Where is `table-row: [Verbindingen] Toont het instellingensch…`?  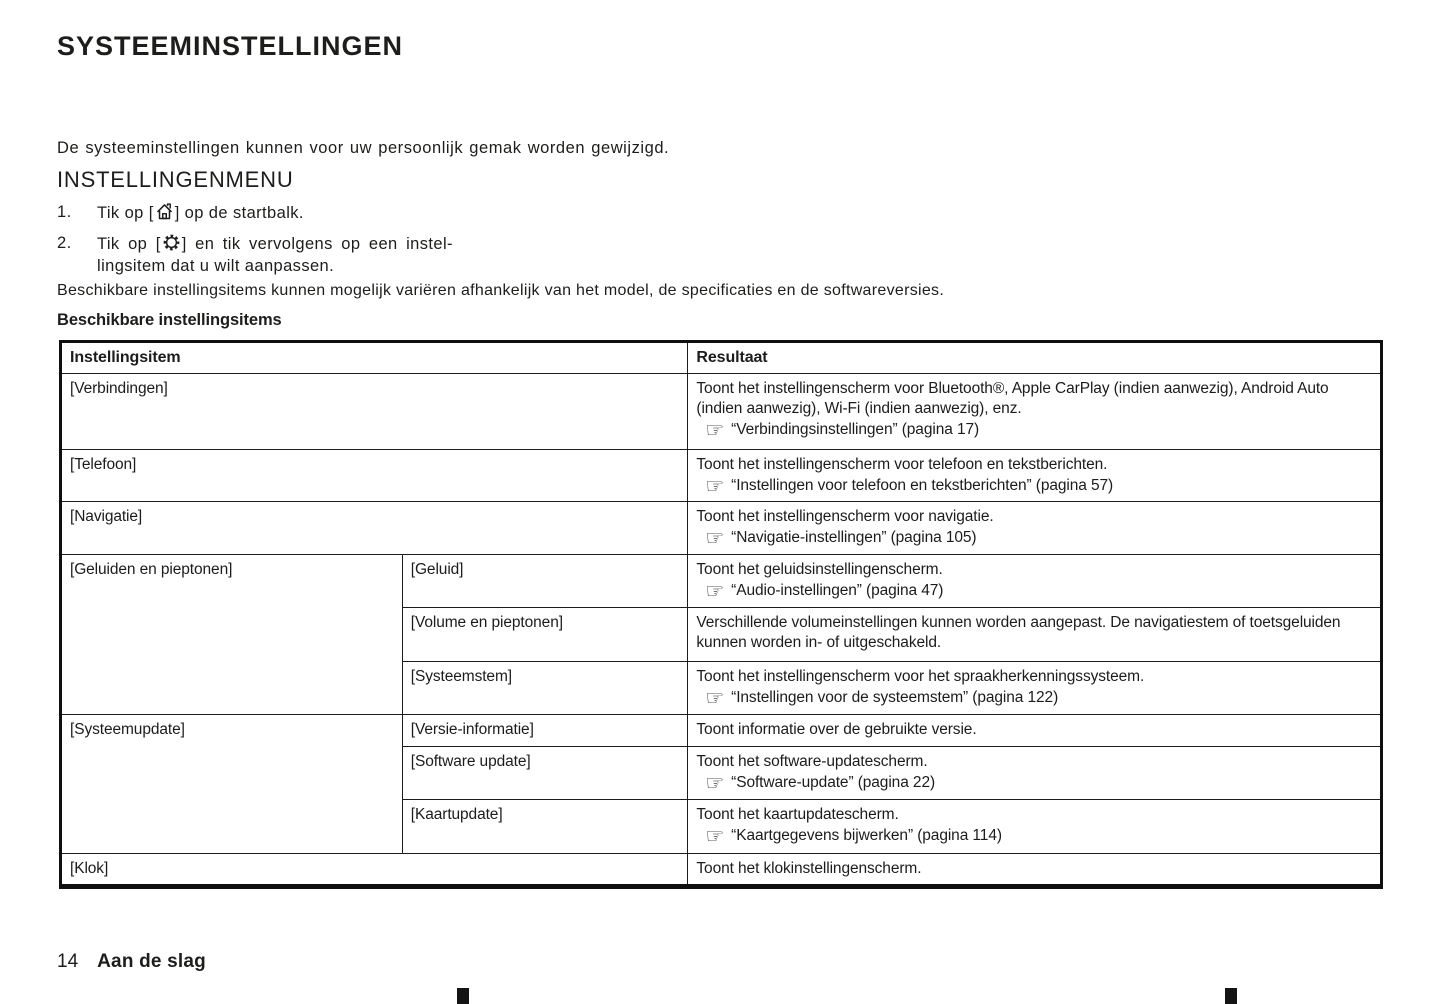 table-row: [Verbindingen] Toont het instellingensch… is located at coordinates (720, 411).